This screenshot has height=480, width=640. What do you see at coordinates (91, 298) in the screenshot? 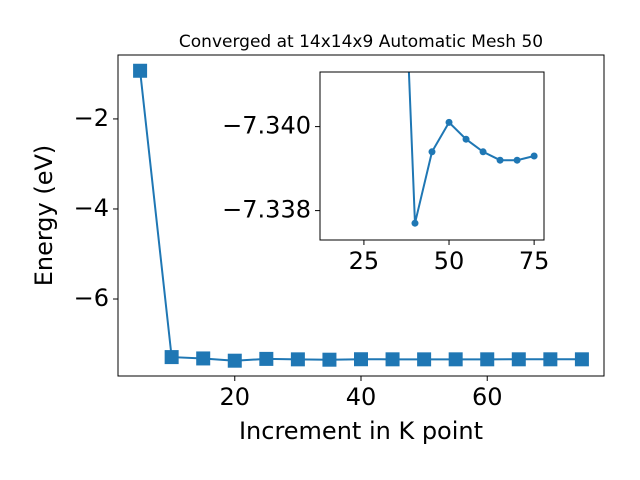
I see `y-tick-label: −6` at bounding box center [91, 298].